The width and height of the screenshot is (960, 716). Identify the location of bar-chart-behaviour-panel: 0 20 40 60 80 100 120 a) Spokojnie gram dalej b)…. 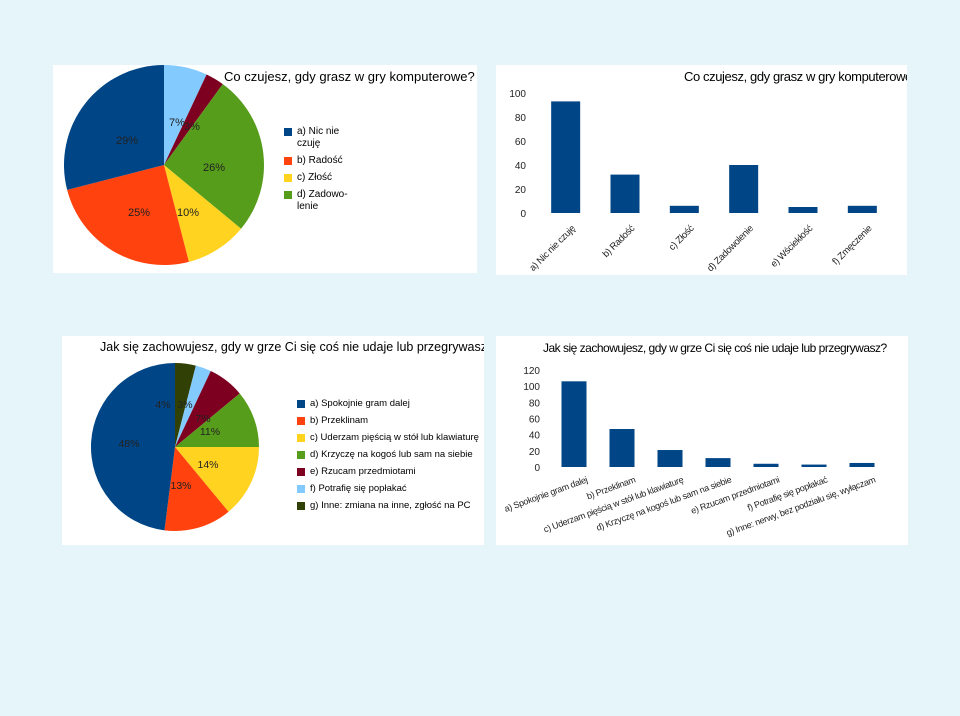
(702, 440).